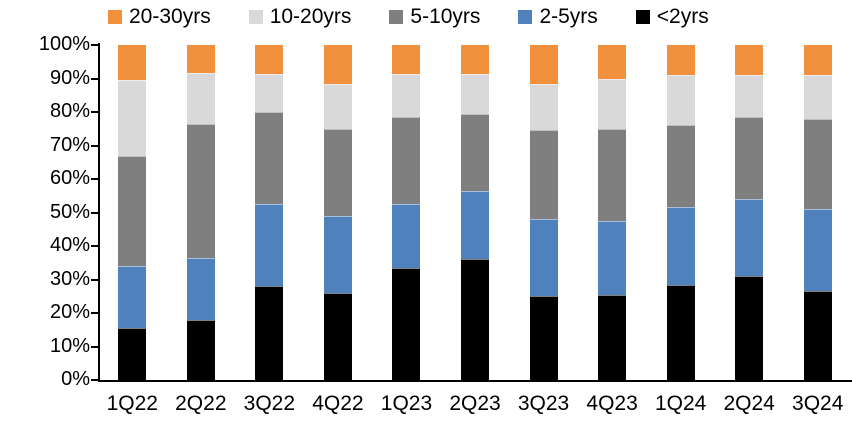  I want to click on x-axis-tick-label: 2Q24, so click(749, 403).